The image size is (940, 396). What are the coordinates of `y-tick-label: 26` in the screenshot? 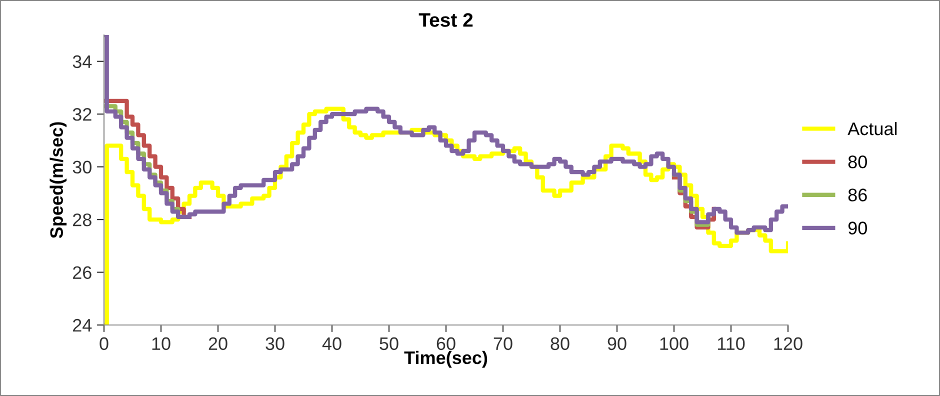 It's located at (82, 272).